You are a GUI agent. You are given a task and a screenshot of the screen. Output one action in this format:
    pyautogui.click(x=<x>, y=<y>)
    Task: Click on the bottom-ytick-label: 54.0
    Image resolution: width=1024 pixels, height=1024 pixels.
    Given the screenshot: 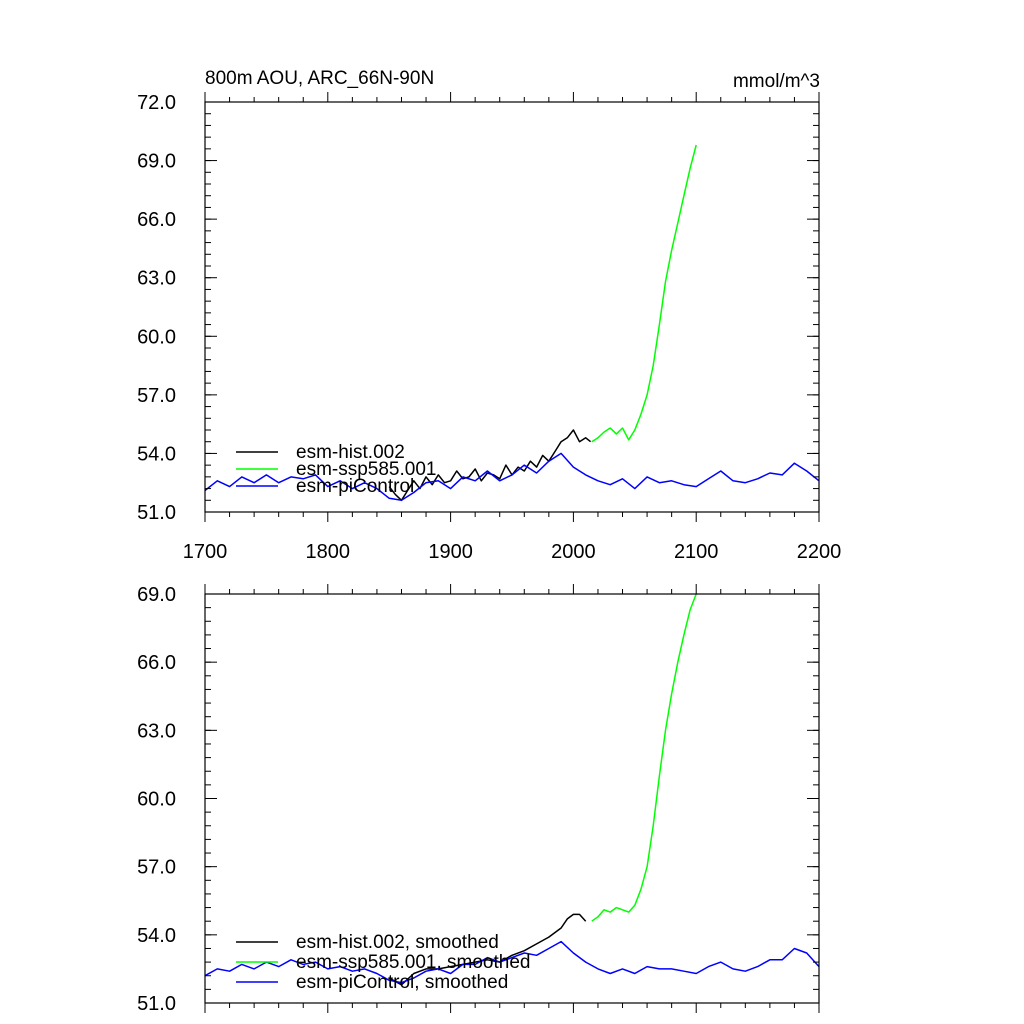 What is the action you would take?
    pyautogui.click(x=156, y=936)
    